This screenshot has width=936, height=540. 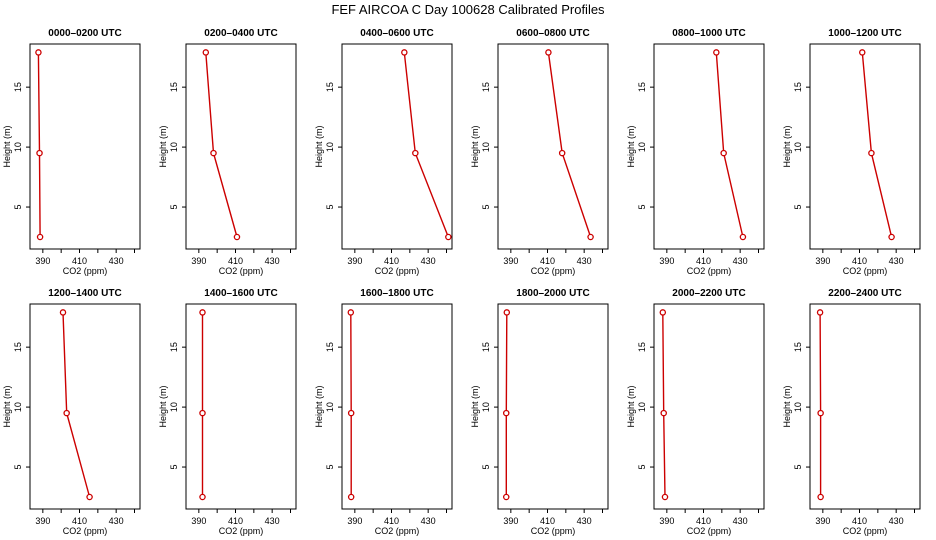 What do you see at coordinates (241, 146) in the screenshot?
I see `panel-2-frame` at bounding box center [241, 146].